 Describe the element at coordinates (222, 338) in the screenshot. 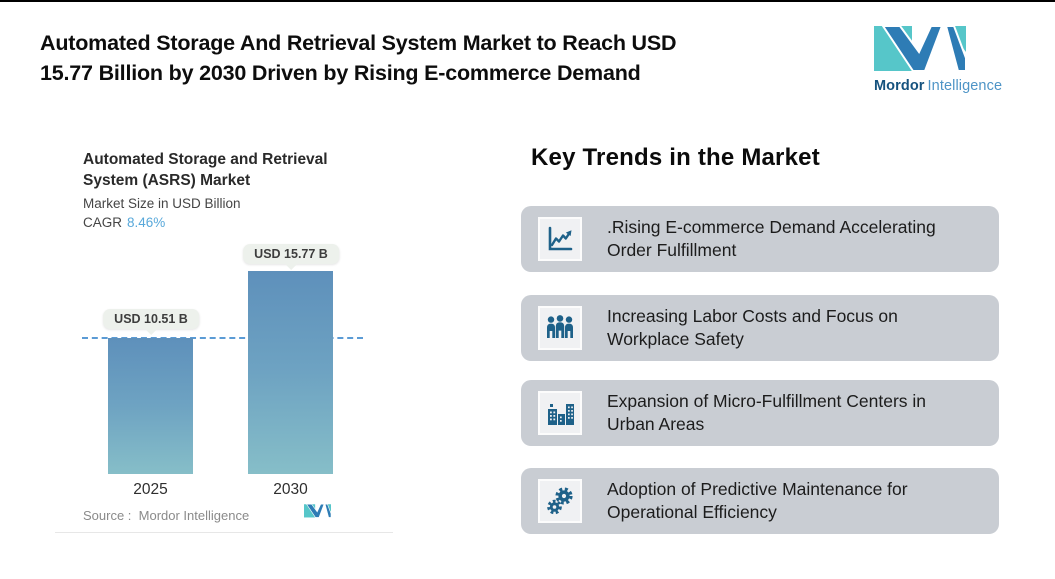

I see `reference-dashed-line` at that location.